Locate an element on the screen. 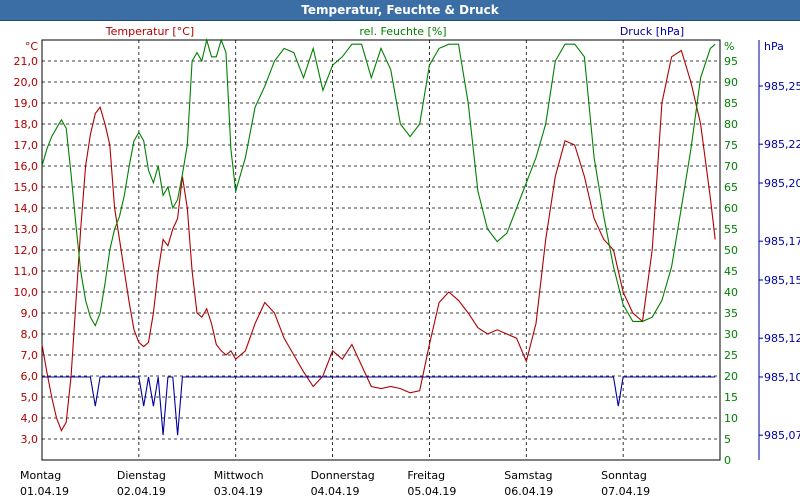  temp-tick-label: 20,0 is located at coordinates (26, 82).